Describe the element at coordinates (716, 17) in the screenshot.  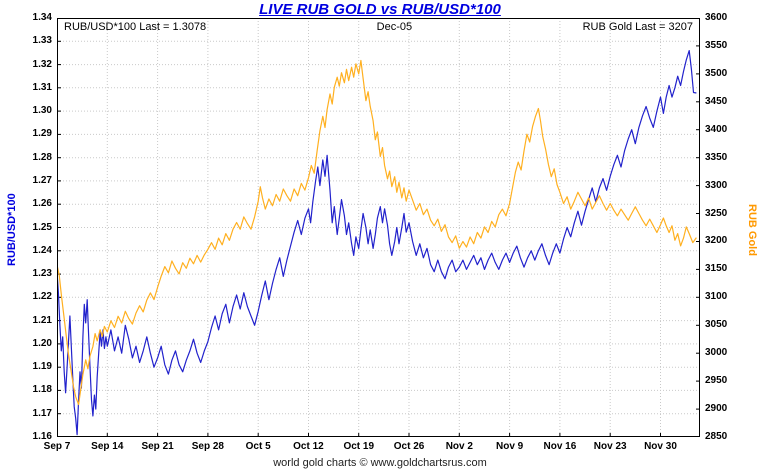
I see `right-axis-tick-label: 3600` at that location.